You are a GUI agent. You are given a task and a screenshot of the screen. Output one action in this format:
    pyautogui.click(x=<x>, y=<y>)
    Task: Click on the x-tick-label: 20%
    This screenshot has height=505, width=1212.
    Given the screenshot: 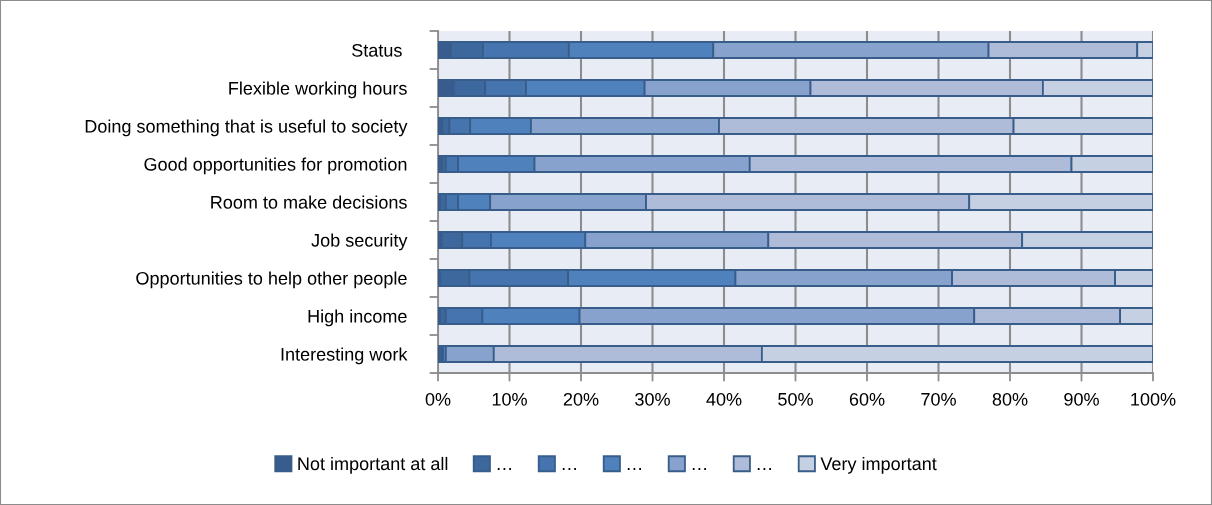 What is the action you would take?
    pyautogui.click(x=581, y=399)
    